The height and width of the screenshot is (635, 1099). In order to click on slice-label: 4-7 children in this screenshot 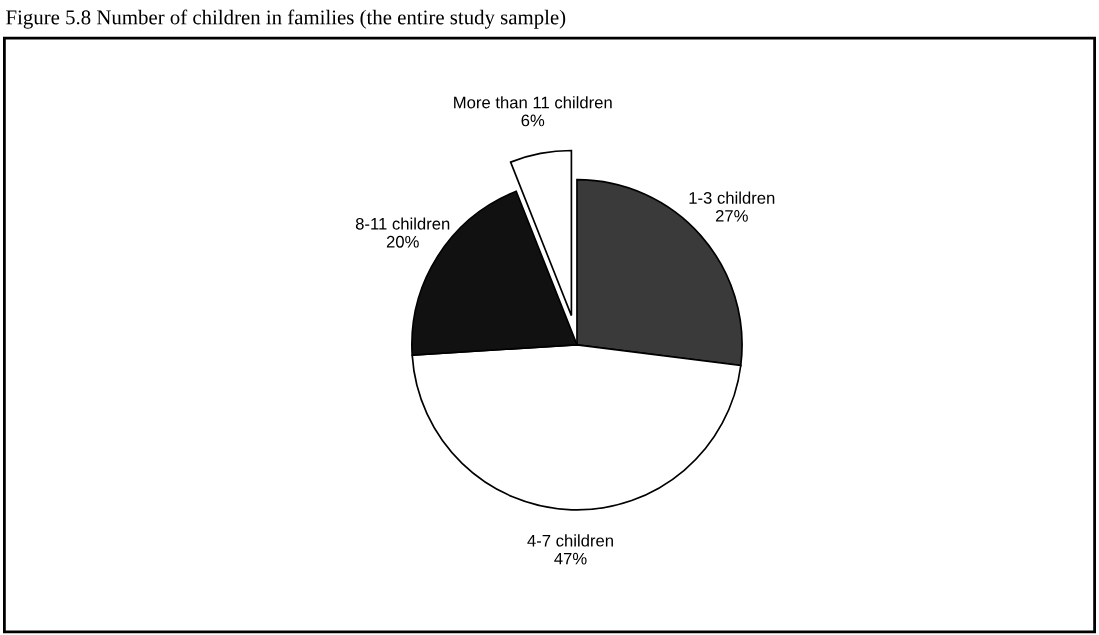, I will do `click(570, 540)`.